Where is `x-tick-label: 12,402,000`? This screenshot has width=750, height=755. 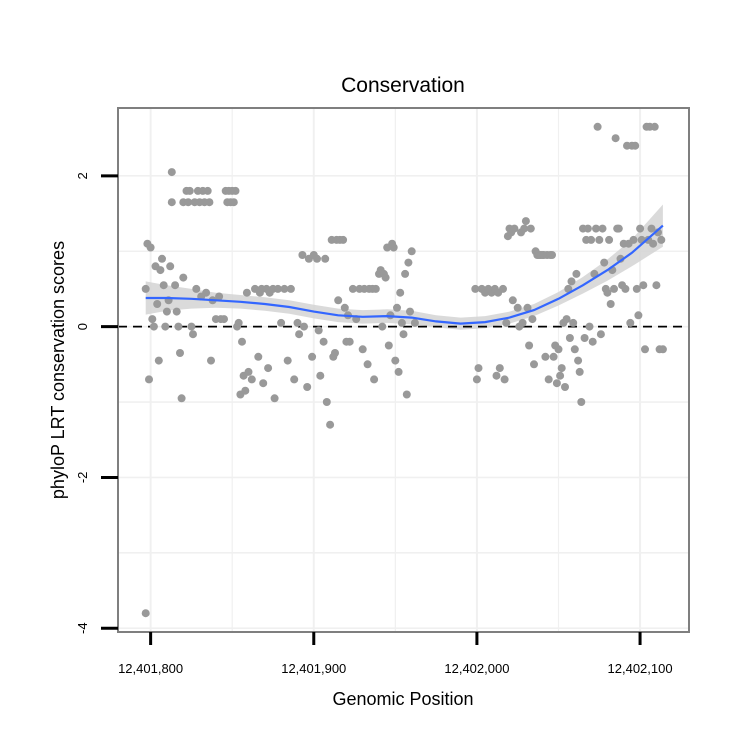 x-tick-label: 12,402,000 is located at coordinates (476, 668).